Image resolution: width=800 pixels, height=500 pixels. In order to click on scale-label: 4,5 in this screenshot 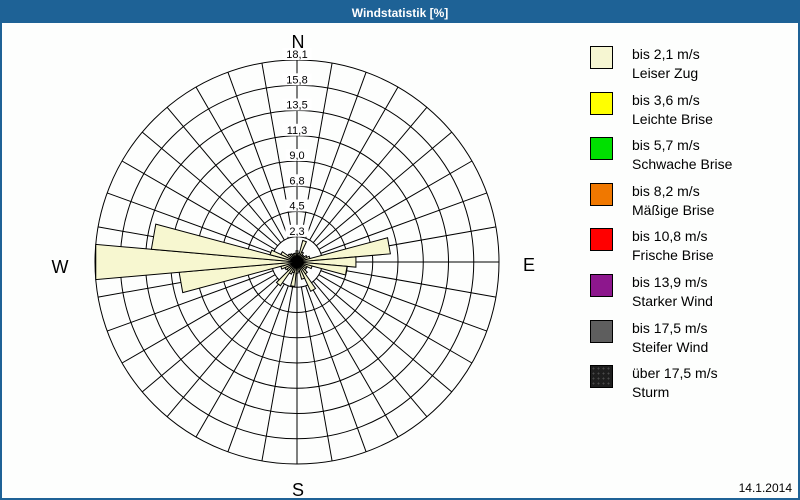, I will do `click(296, 207)`.